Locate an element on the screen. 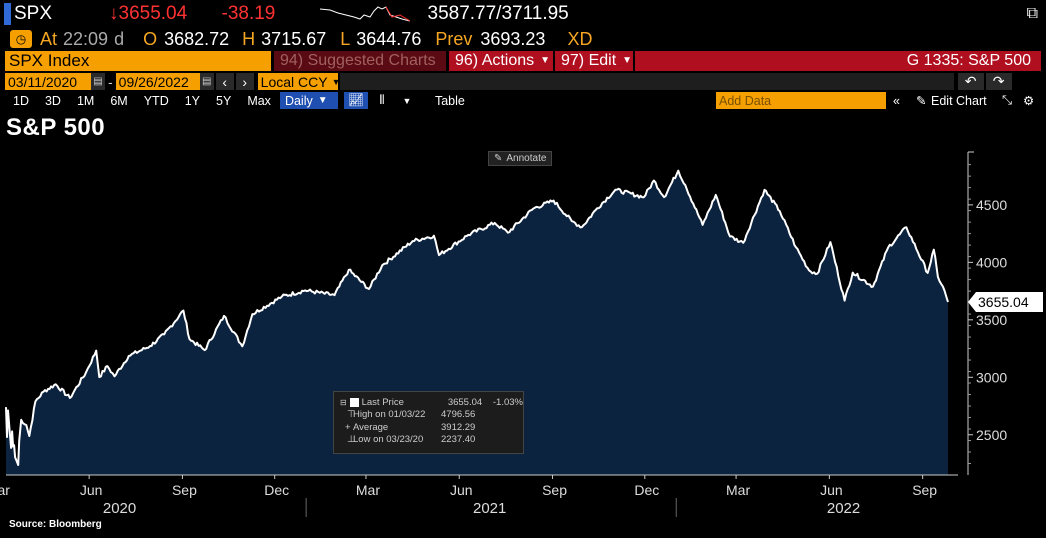  legend-label: Low on 03/23/20 is located at coordinates (388, 440).